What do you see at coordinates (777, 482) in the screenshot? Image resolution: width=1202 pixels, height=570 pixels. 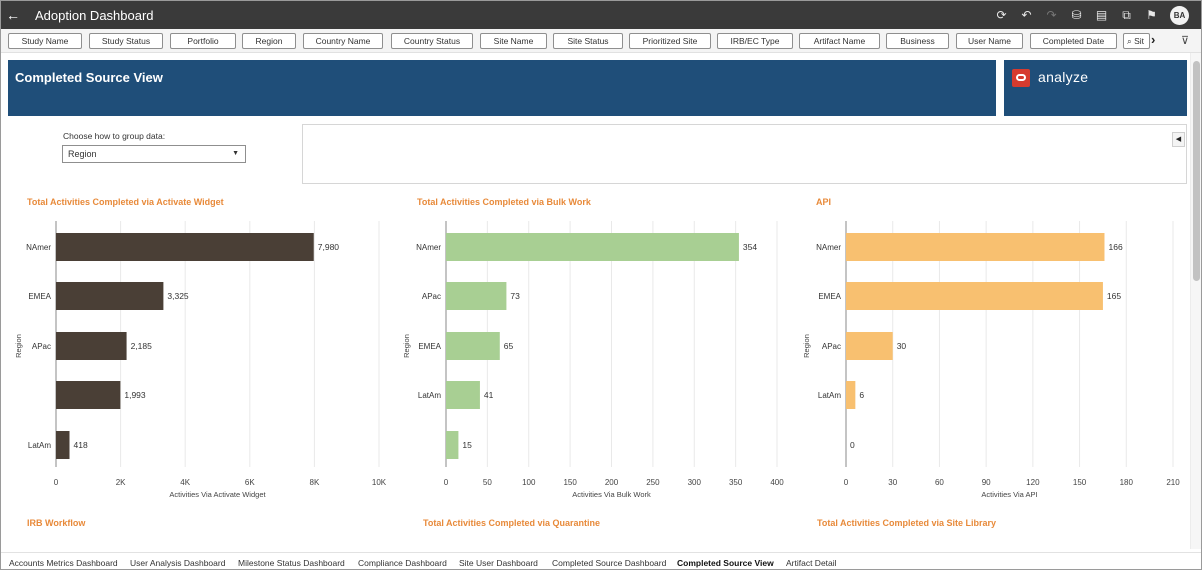 I see `x-tick-label: 400` at bounding box center [777, 482].